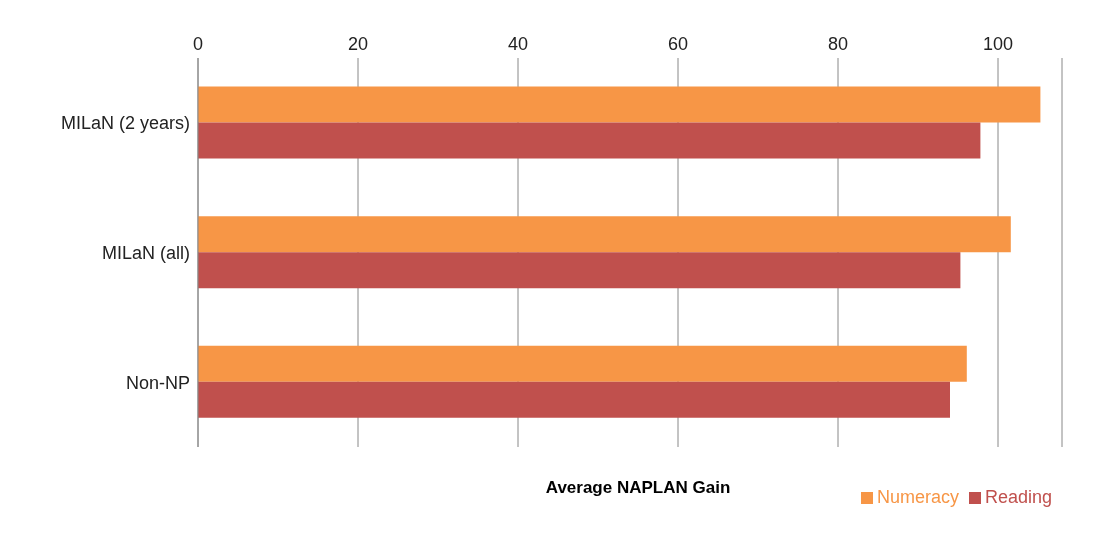 This screenshot has width=1100, height=551. I want to click on x-tick-label: 0, so click(198, 44).